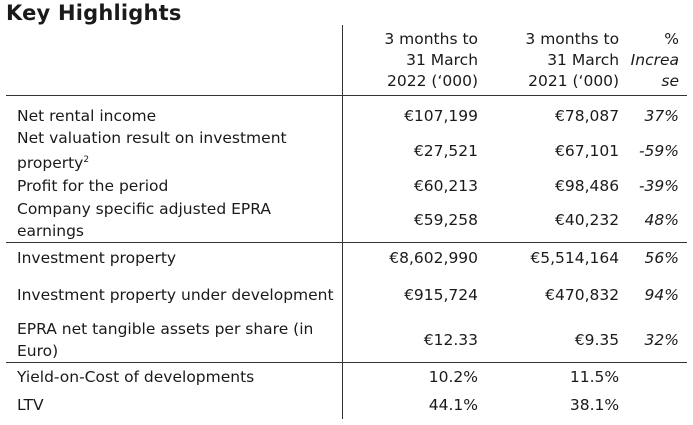 This screenshot has height=425, width=693. What do you see at coordinates (414, 115) in the screenshot?
I see `row-value-2022: €107,199` at bounding box center [414, 115].